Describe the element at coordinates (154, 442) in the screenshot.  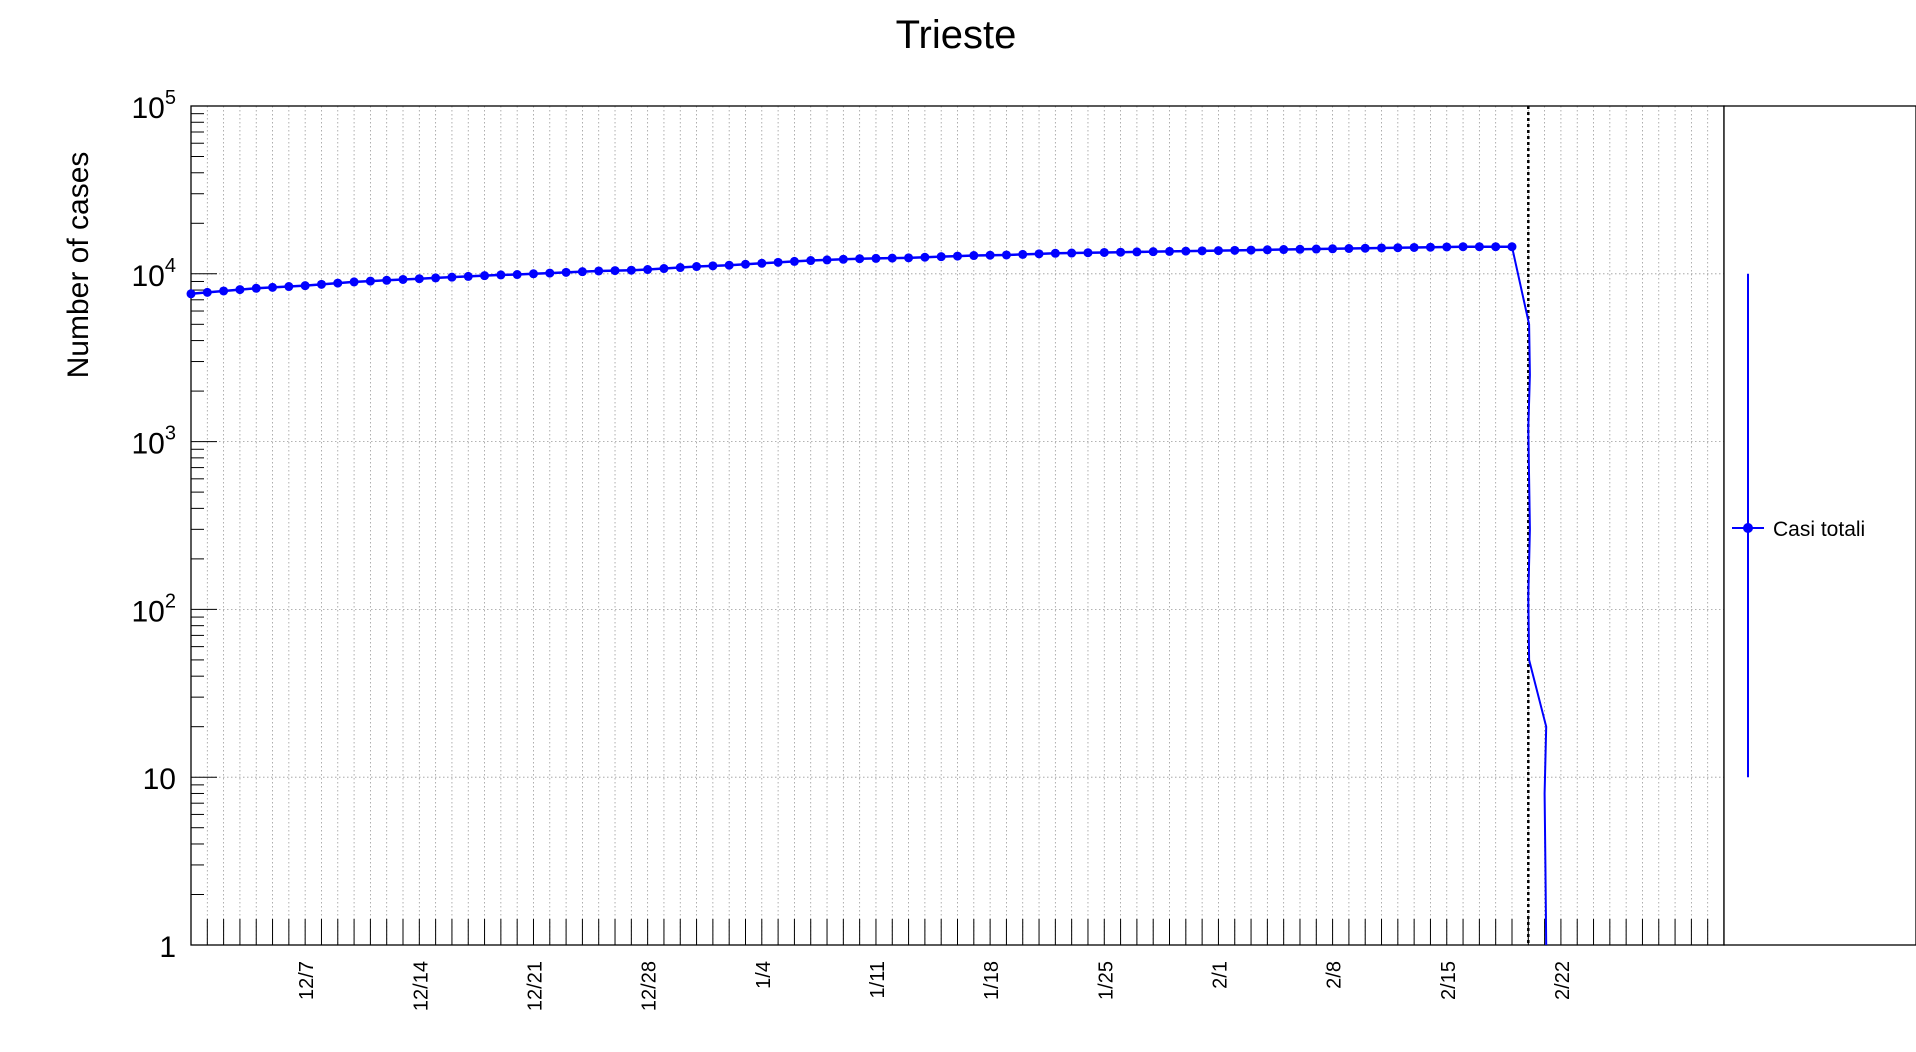
I see `y-tick-label: 10³` at that location.